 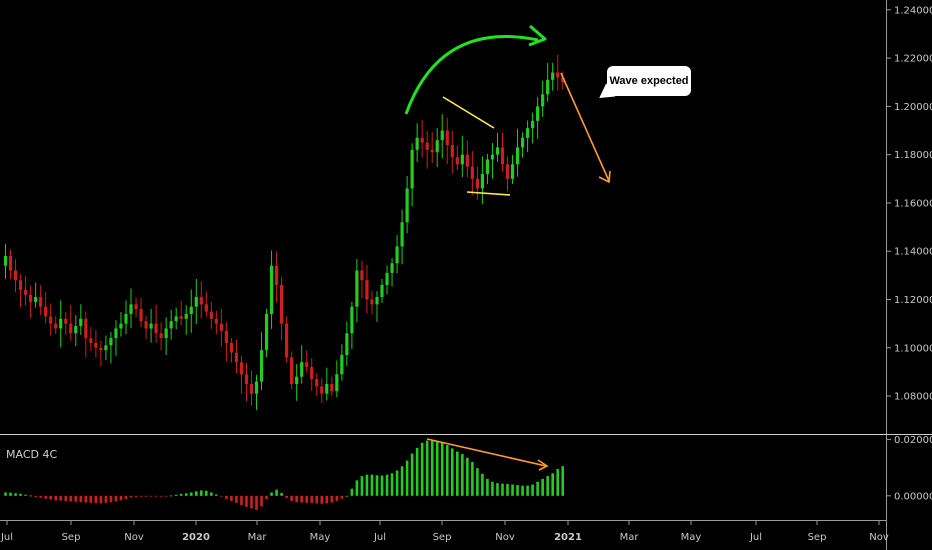 What do you see at coordinates (585, 127) in the screenshot?
I see `orange-projection-arrow` at bounding box center [585, 127].